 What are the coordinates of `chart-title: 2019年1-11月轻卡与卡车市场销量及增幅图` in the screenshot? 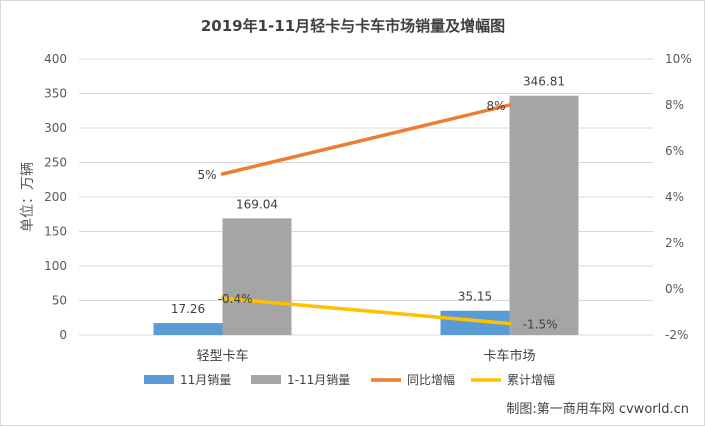 It's located at (353, 26).